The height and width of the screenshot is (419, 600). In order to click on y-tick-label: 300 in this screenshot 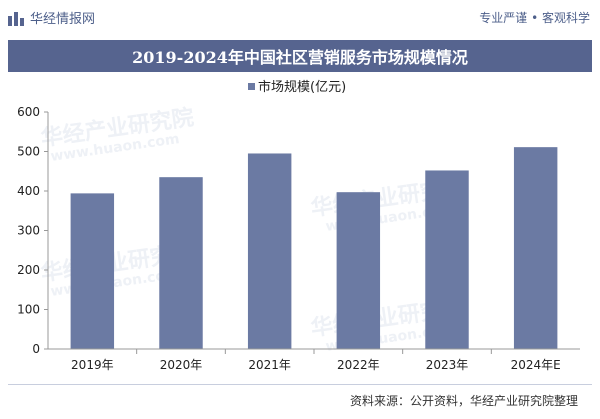, I will do `click(28, 231)`.